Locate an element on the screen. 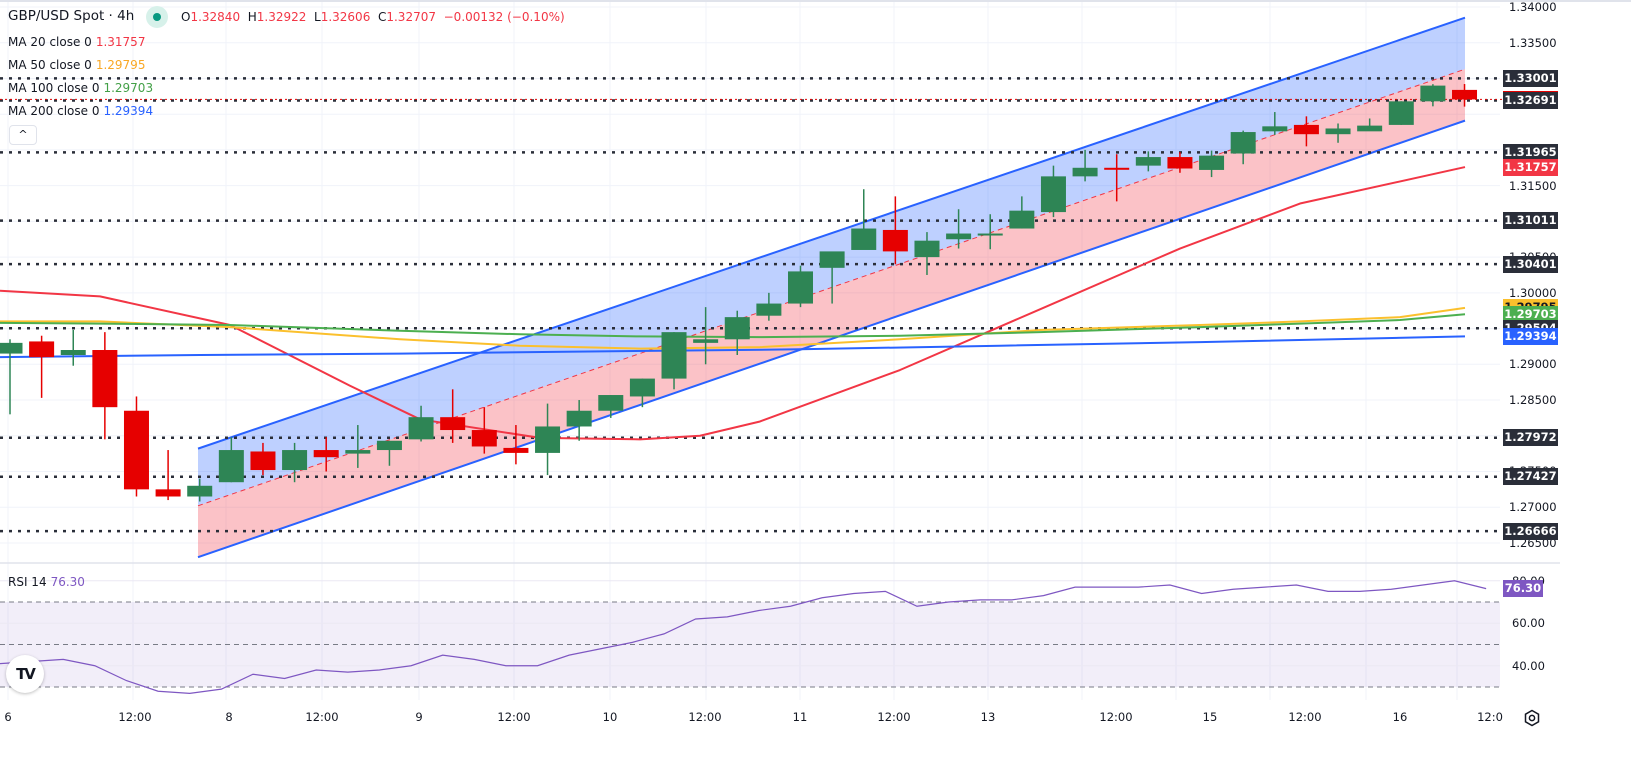  chevron-up-icon: ^ is located at coordinates (23, 134).